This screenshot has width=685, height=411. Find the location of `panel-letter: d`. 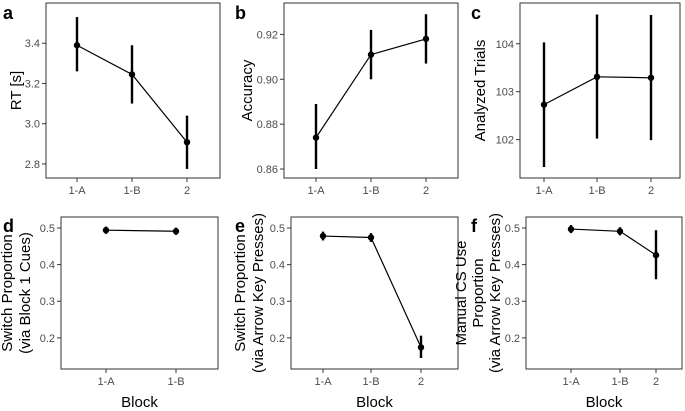

panel-letter: d is located at coordinates (8, 226).